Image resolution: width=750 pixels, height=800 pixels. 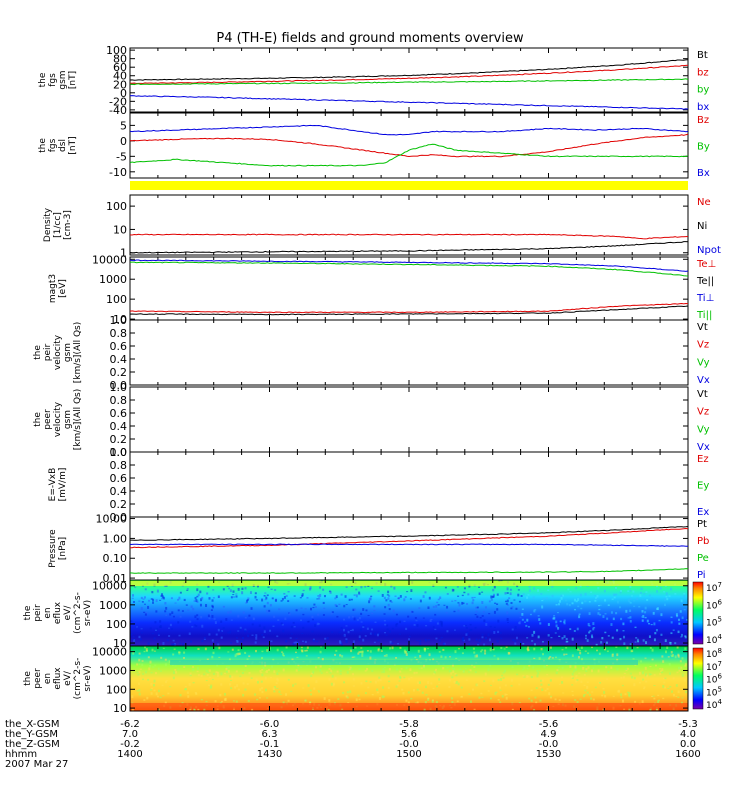 What do you see at coordinates (63, 485) in the screenshot?
I see `y-axis-label: [mV/m]` at bounding box center [63, 485].